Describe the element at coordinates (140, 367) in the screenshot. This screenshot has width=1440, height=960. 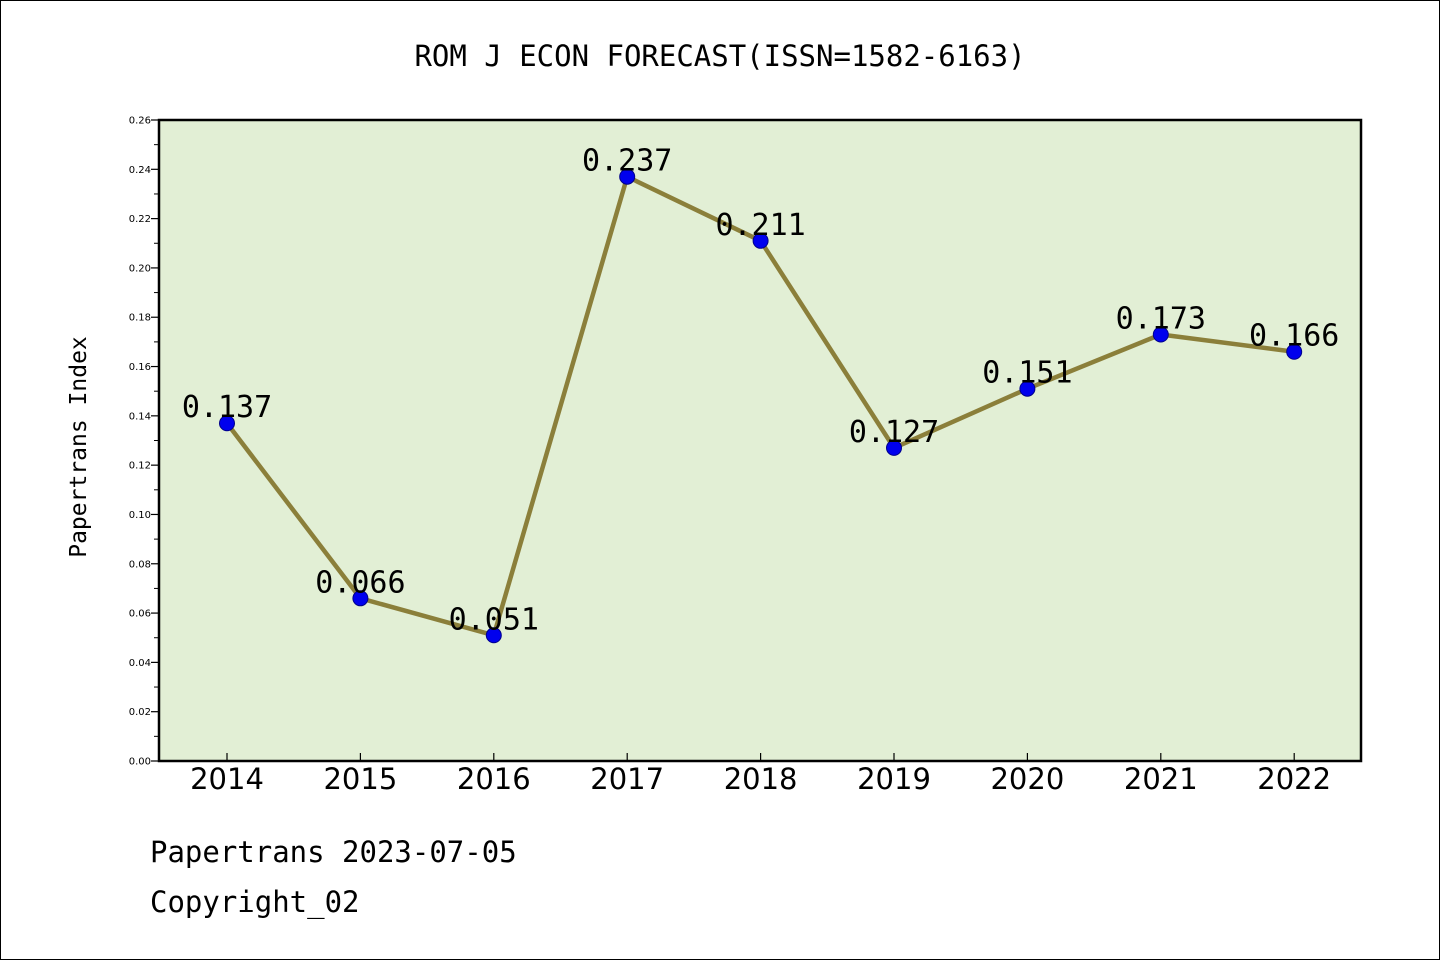
I see `y-tick-label: 0.16` at that location.